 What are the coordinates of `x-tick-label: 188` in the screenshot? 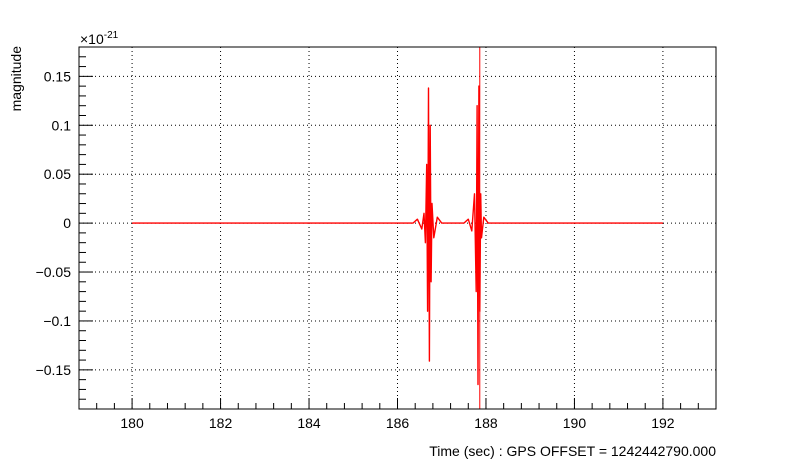 It's located at (486, 423).